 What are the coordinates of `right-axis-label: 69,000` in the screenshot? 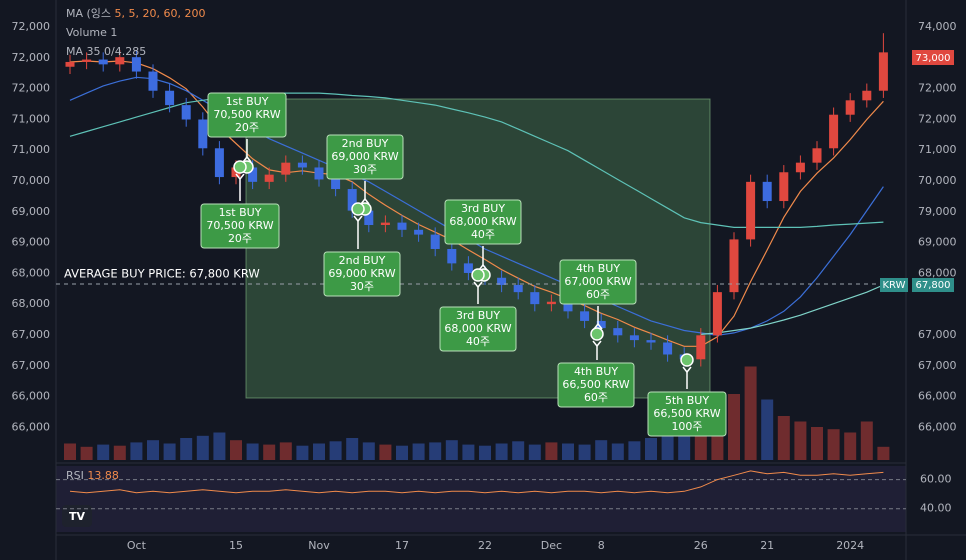 It's located at (937, 242).